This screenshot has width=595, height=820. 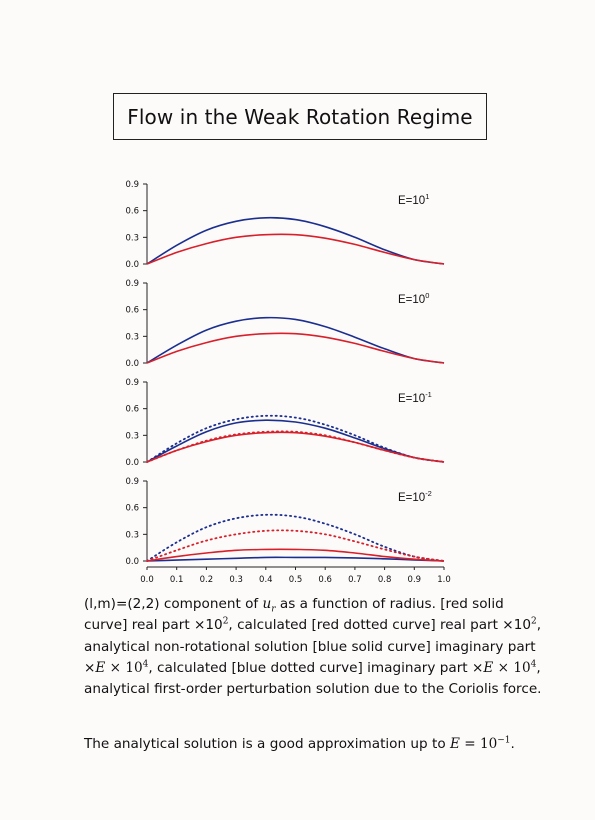 I want to click on caption-text: ×, so click(x=90, y=667).